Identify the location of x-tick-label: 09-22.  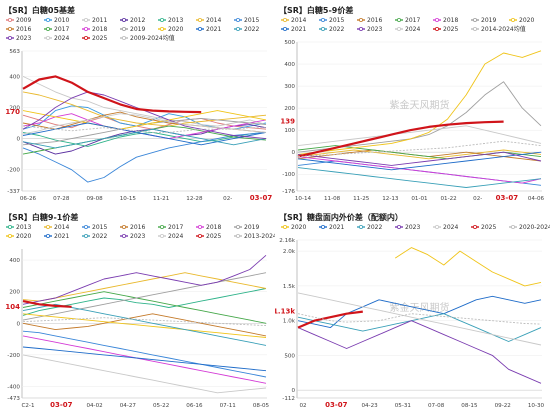
(503, 406).